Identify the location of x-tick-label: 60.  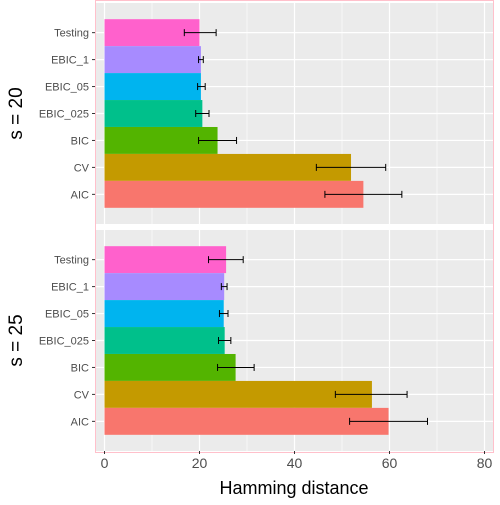
(390, 463).